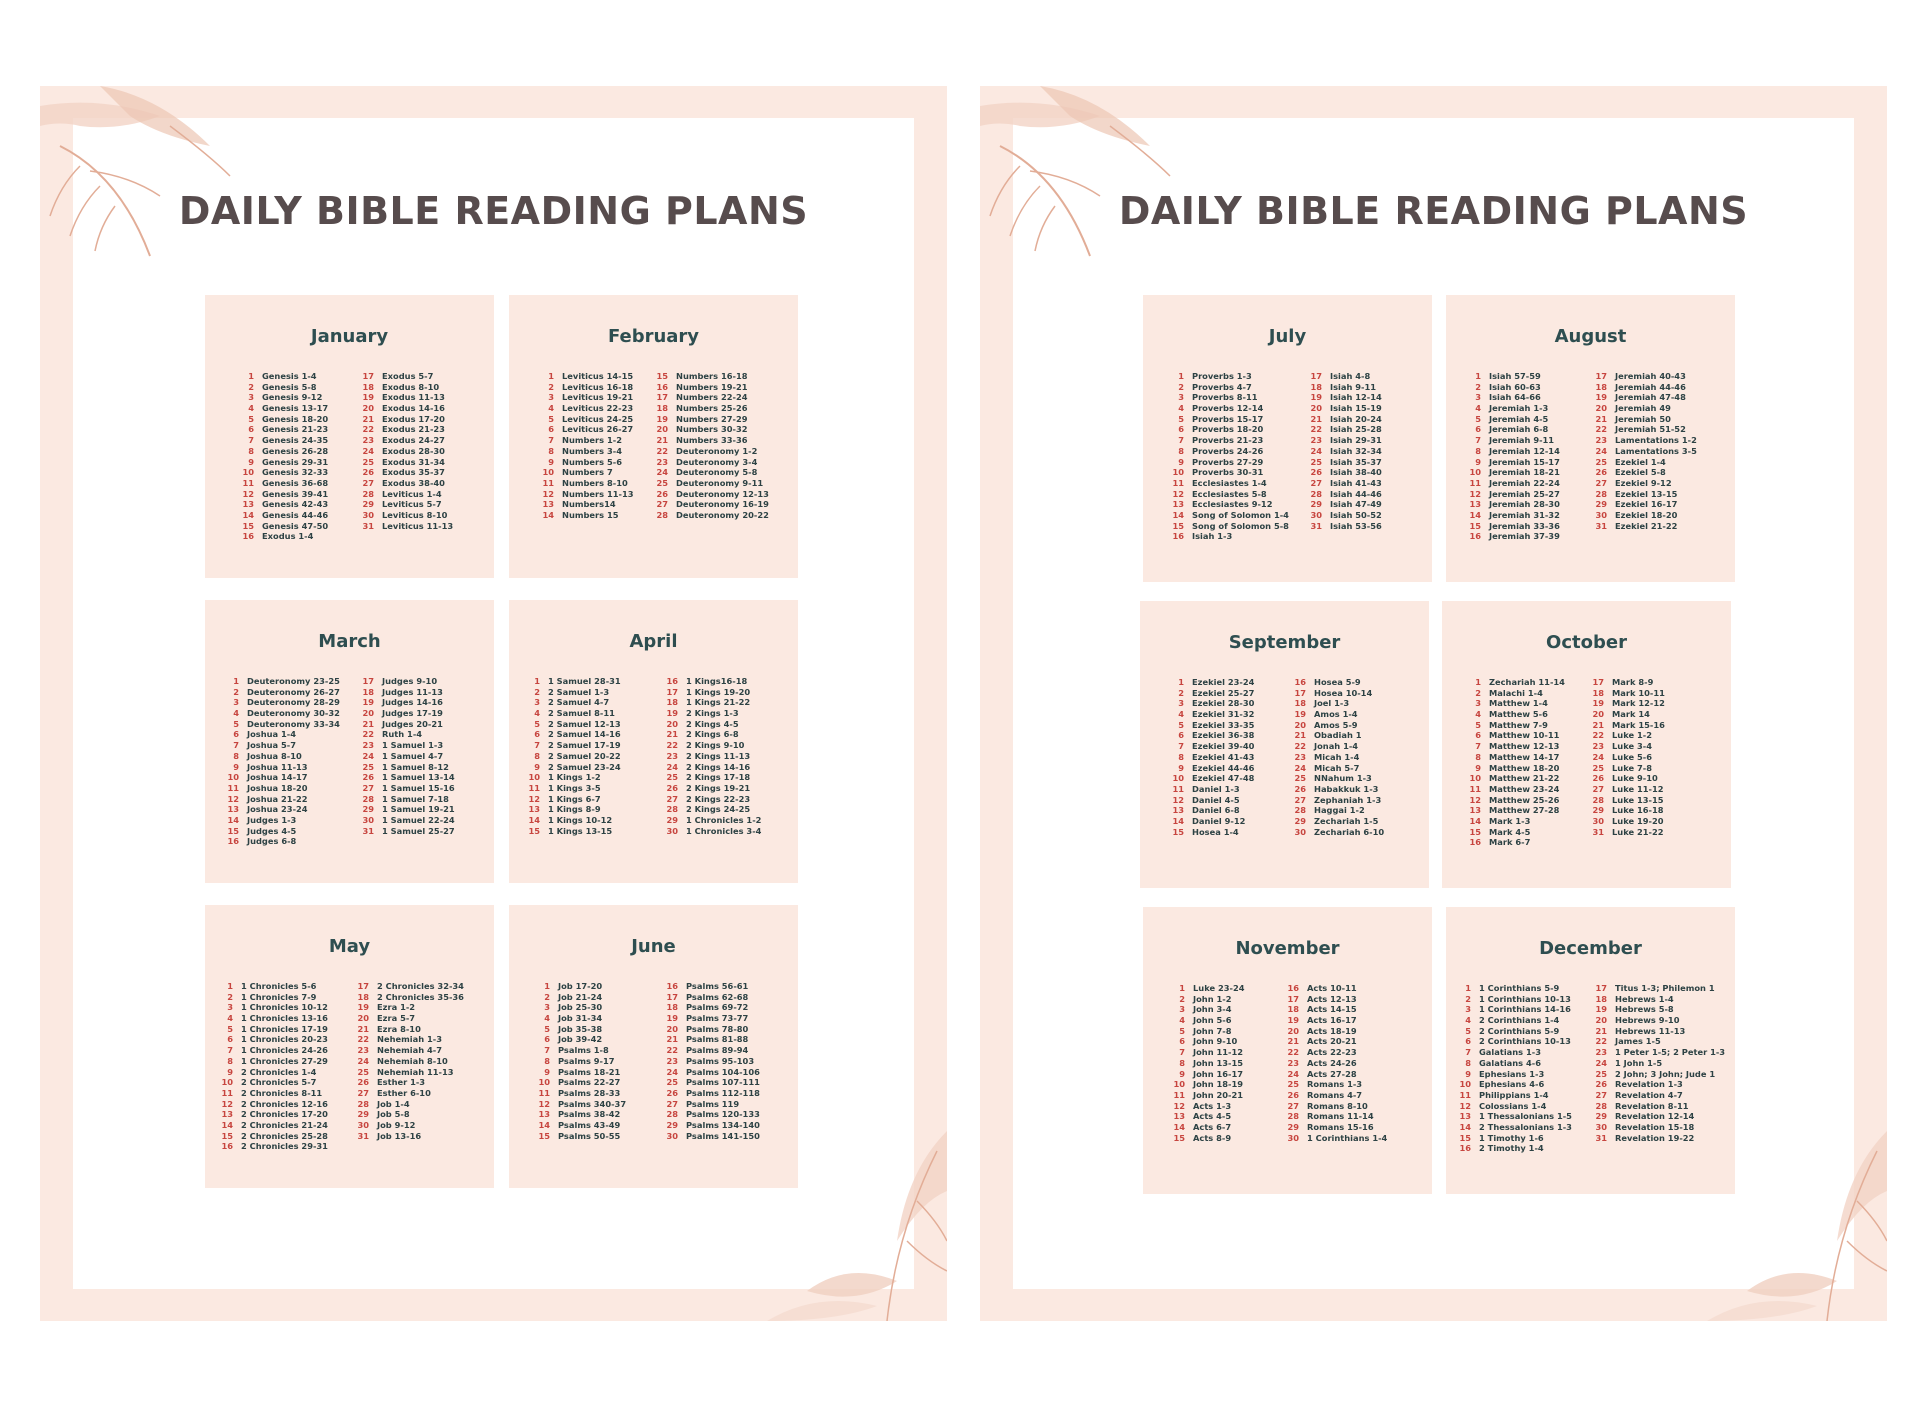 The width and height of the screenshot is (1921, 1404). I want to click on reading-entry: 24 2 Kings 14-16, so click(710, 767).